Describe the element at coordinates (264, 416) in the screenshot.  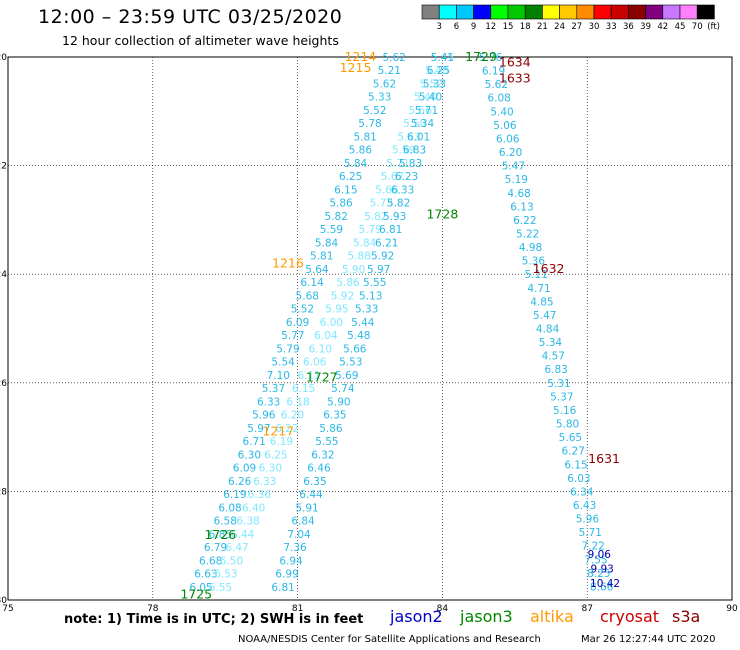
I see `swh-value: 5.96` at that location.